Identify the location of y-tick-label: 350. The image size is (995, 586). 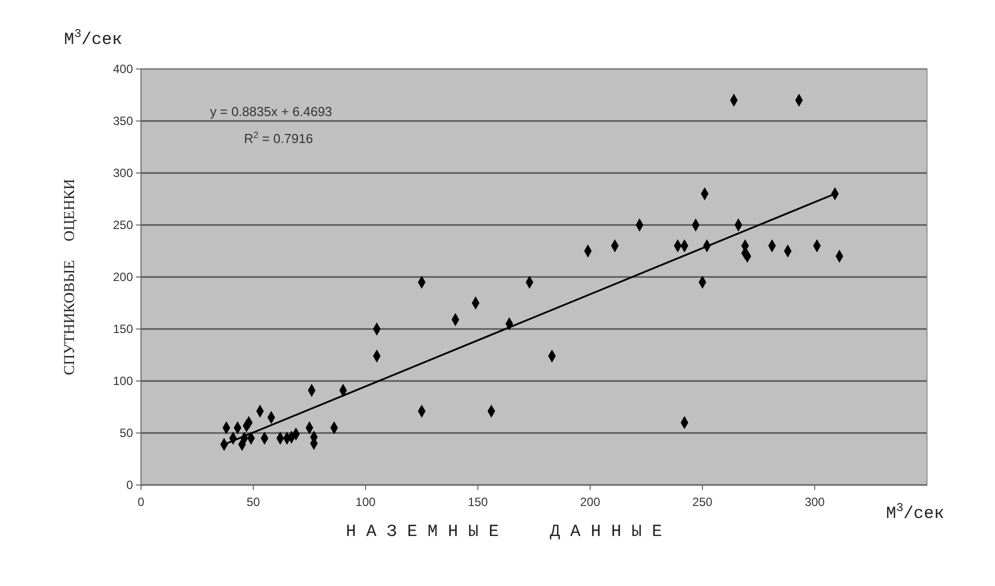
(123, 121).